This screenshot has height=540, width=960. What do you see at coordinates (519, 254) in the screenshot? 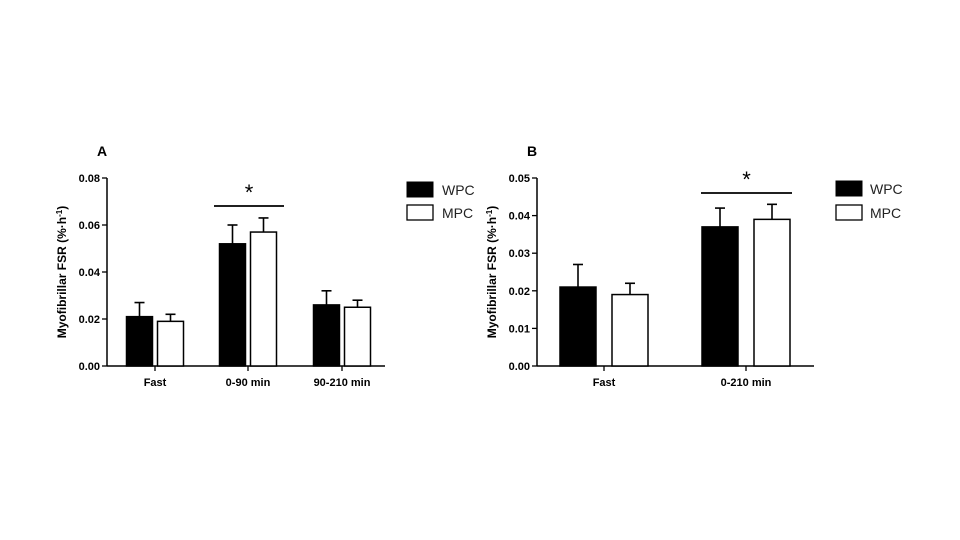
I see `panel-b-y-tick-label: 0.03` at bounding box center [519, 254].